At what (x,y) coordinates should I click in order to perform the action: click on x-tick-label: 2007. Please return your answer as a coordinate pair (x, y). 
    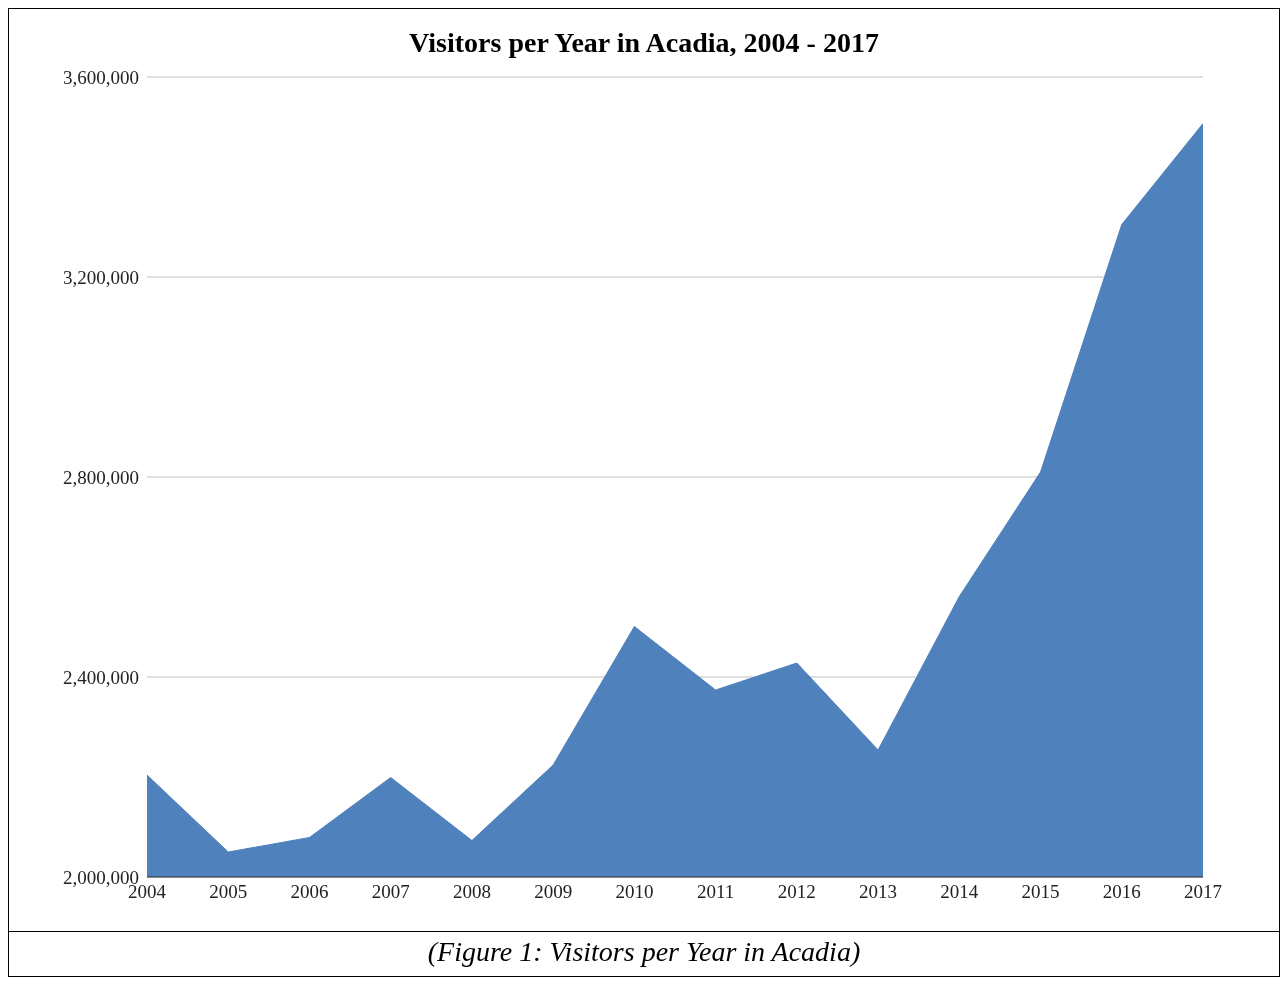
    Looking at the image, I should click on (390, 892).